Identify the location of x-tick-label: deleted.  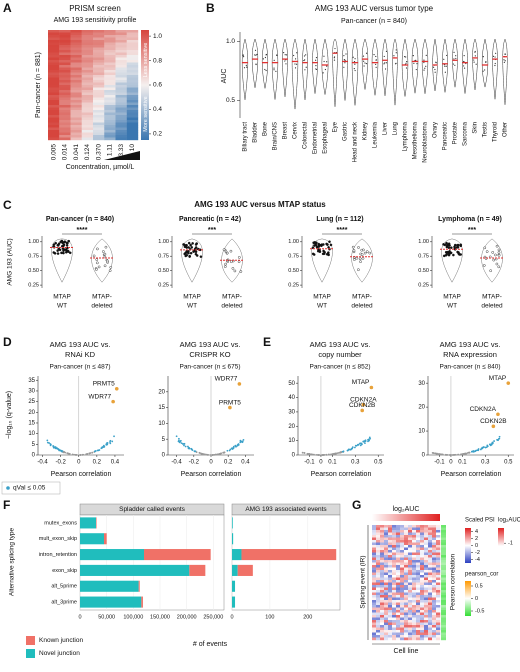
(232, 306).